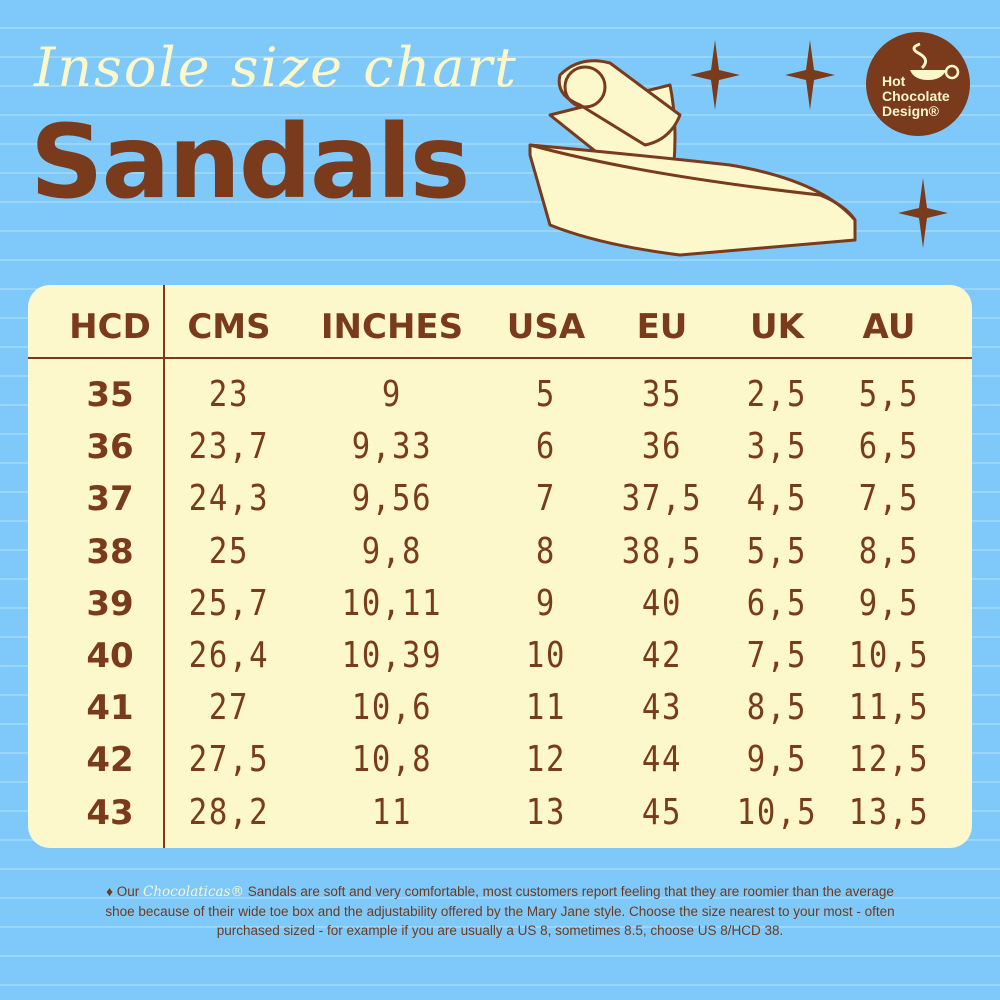 Image resolution: width=1000 pixels, height=1000 pixels. Describe the element at coordinates (392, 327) in the screenshot. I see `column-header-inches: INCHES` at that location.